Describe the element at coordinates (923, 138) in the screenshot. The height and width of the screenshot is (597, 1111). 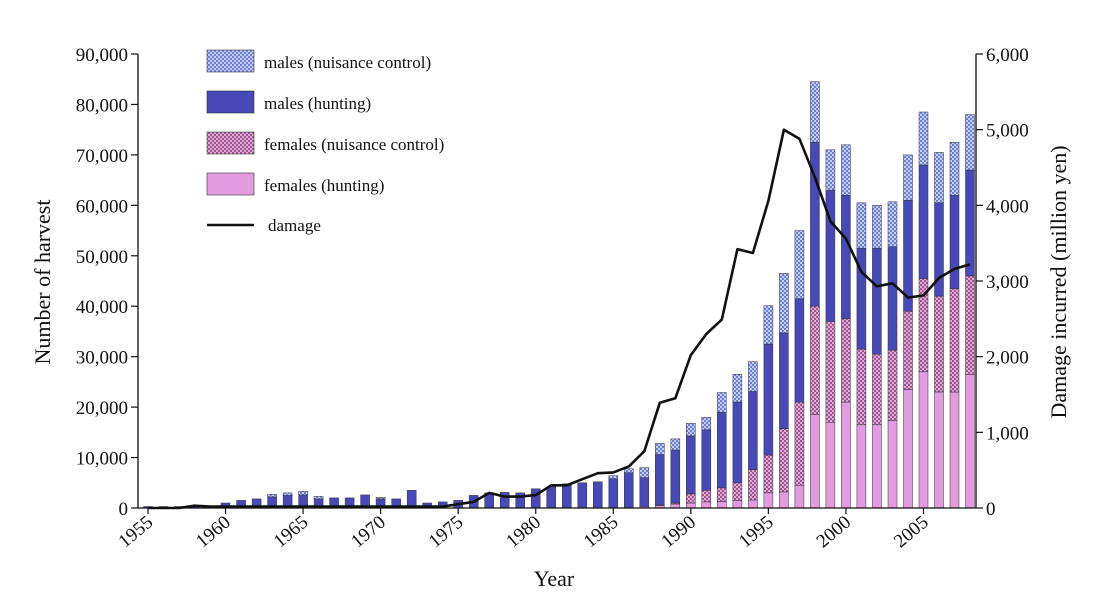
I see `bar-males-nuisance-control-2005` at that location.